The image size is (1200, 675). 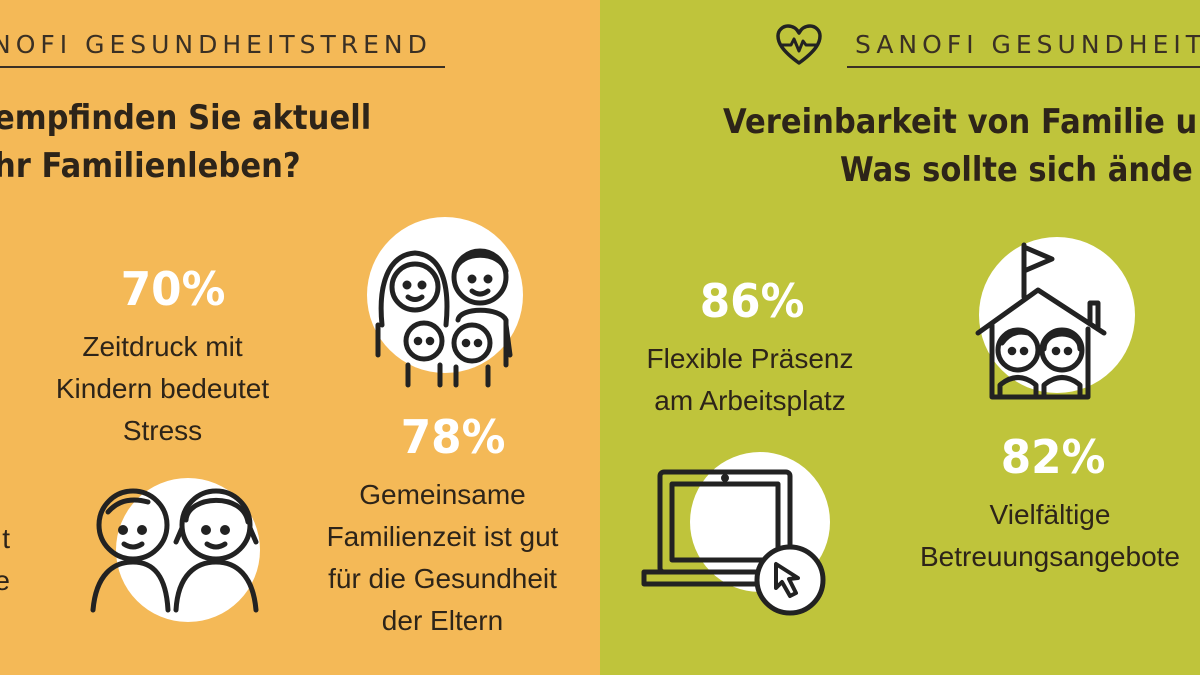 What do you see at coordinates (173, 289) in the screenshot?
I see `stat-70-percent: 70%` at bounding box center [173, 289].